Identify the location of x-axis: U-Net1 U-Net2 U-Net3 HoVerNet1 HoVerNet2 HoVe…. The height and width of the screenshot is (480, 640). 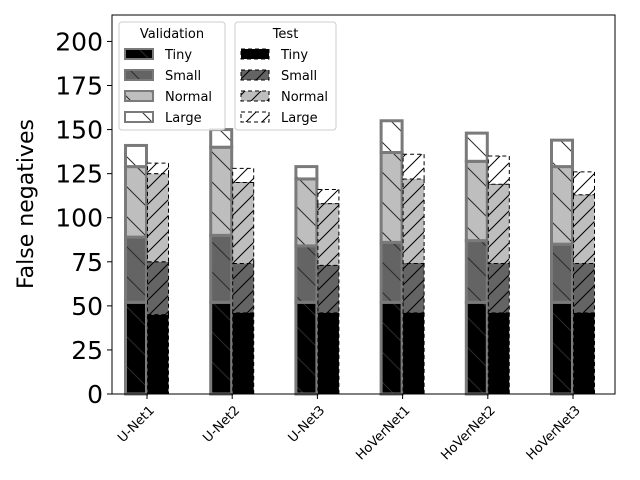
(349, 428).